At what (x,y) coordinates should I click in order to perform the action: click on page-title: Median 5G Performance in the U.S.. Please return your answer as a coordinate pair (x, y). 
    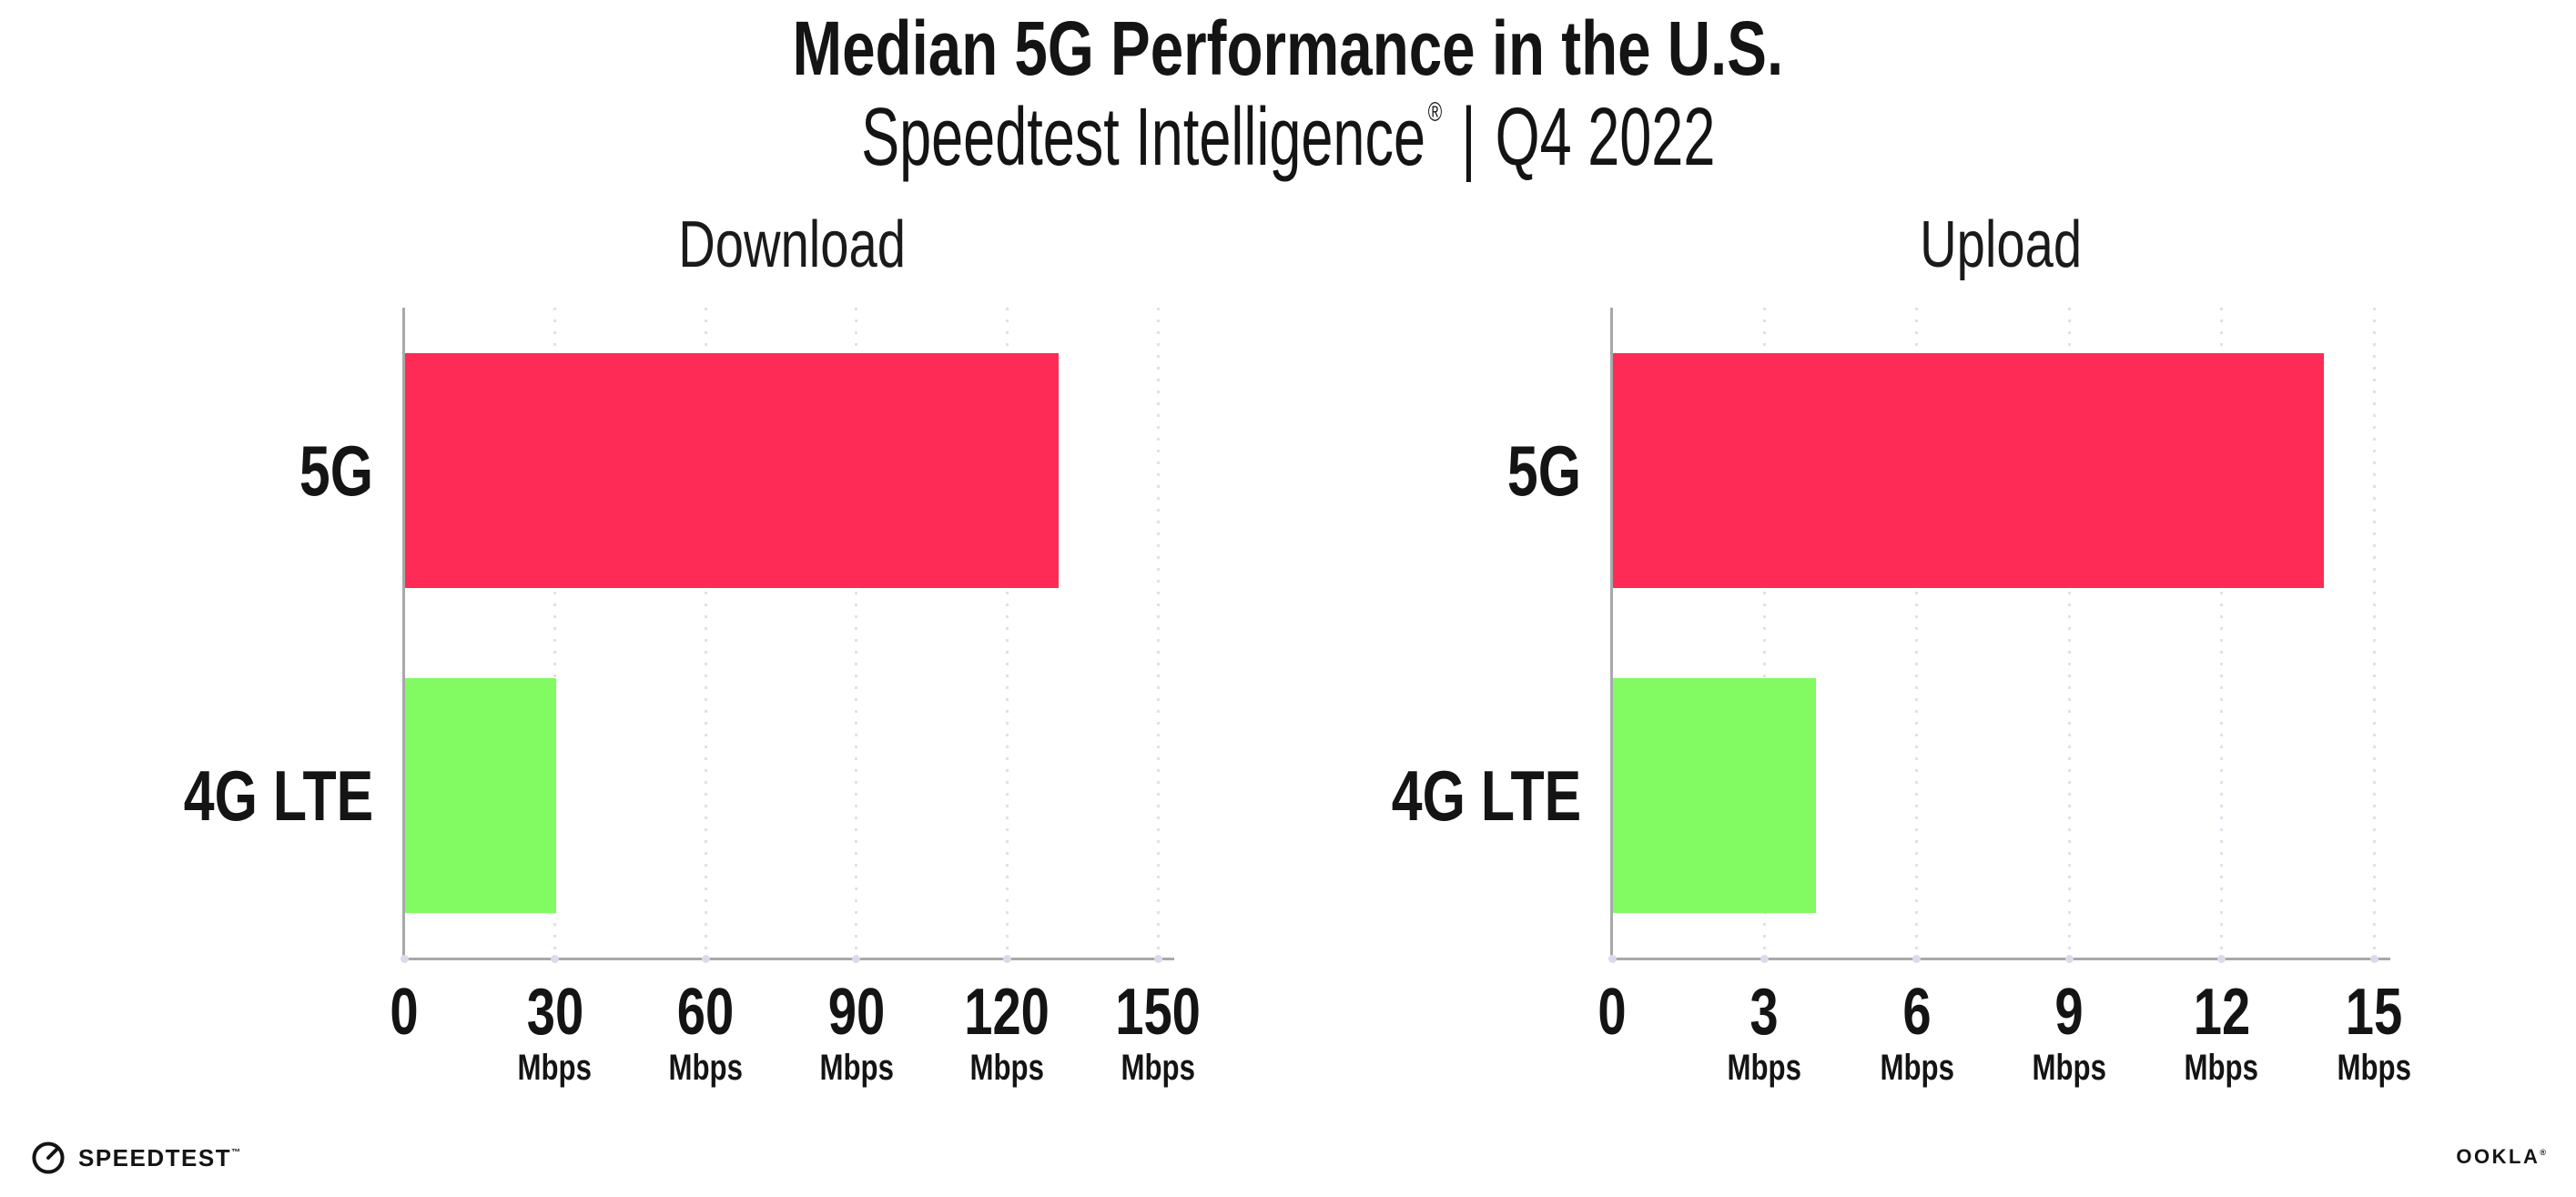
    Looking at the image, I should click on (1288, 48).